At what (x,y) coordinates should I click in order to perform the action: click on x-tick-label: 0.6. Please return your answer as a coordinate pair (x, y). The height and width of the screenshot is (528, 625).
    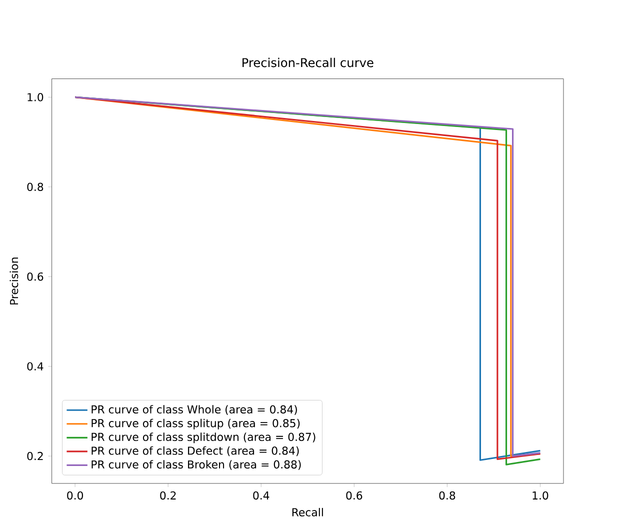
    Looking at the image, I should click on (354, 495).